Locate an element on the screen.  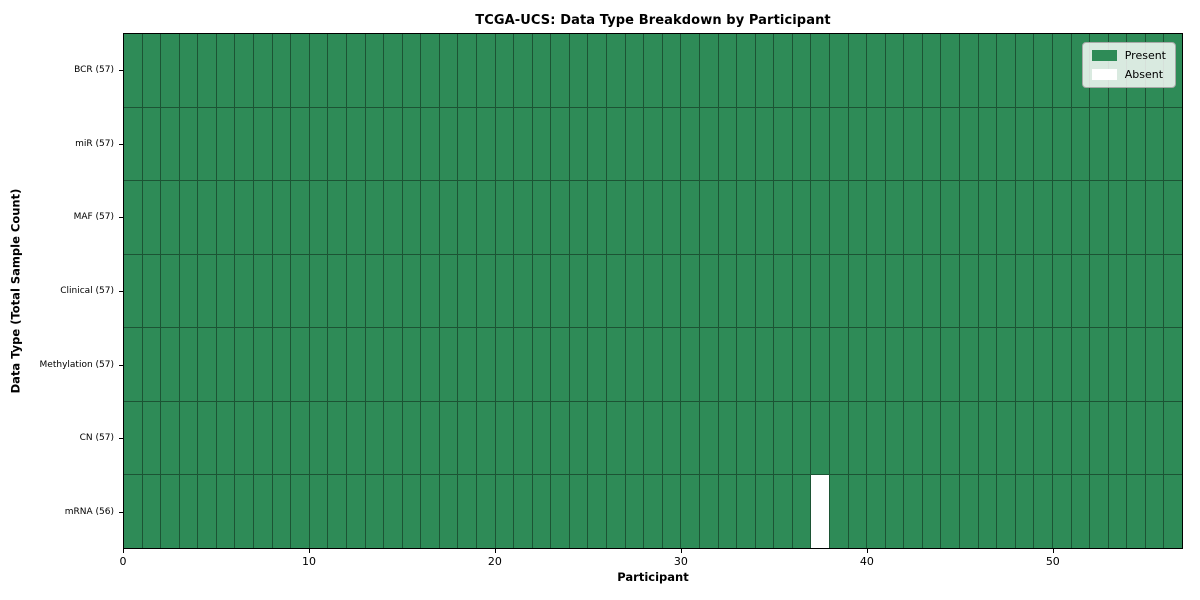
x-tick-label: 40 is located at coordinates (866, 561).